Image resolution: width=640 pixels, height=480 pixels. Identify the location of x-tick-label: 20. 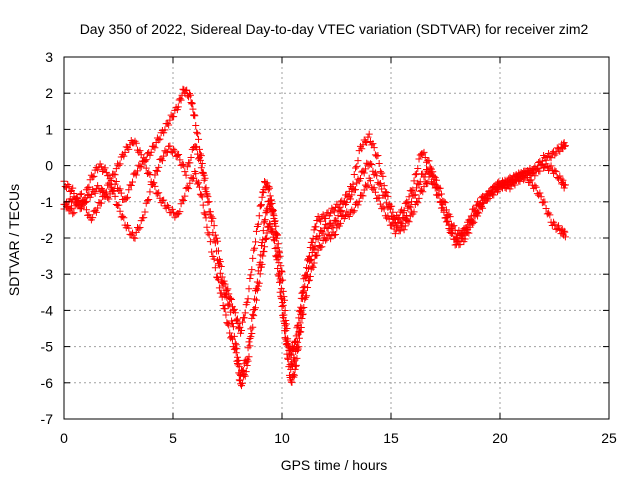
(500, 438).